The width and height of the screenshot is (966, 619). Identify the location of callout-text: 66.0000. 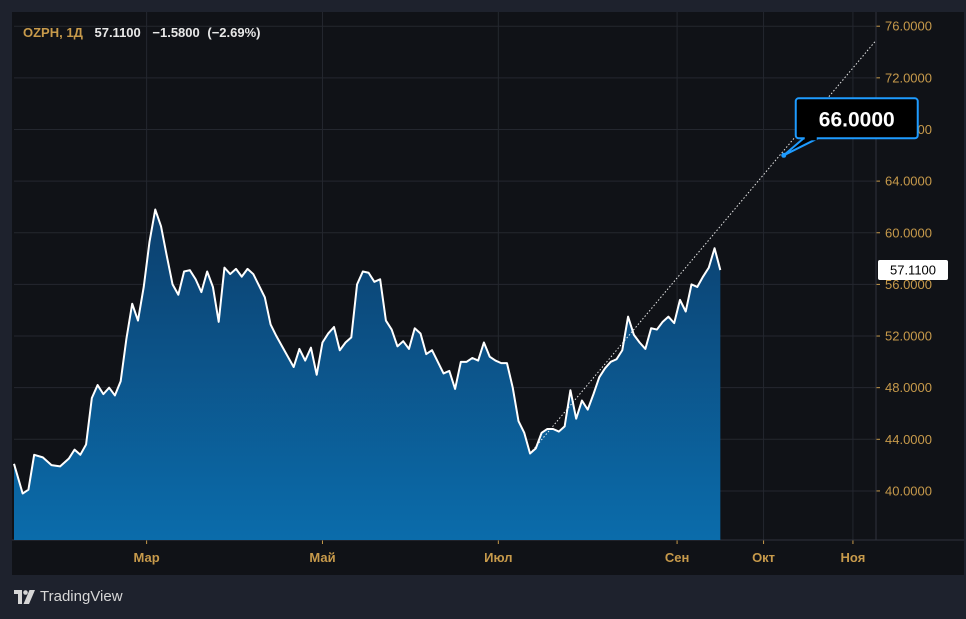
(857, 119).